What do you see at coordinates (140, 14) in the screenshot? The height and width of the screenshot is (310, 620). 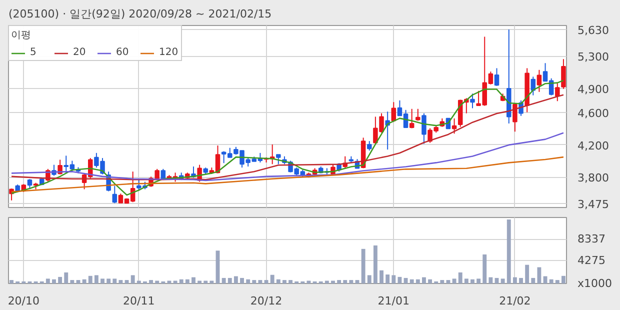 I see `chart-title: (205100) · 일간(92일) 2020/09/28 ~ 2021/02/15` at bounding box center [140, 14].